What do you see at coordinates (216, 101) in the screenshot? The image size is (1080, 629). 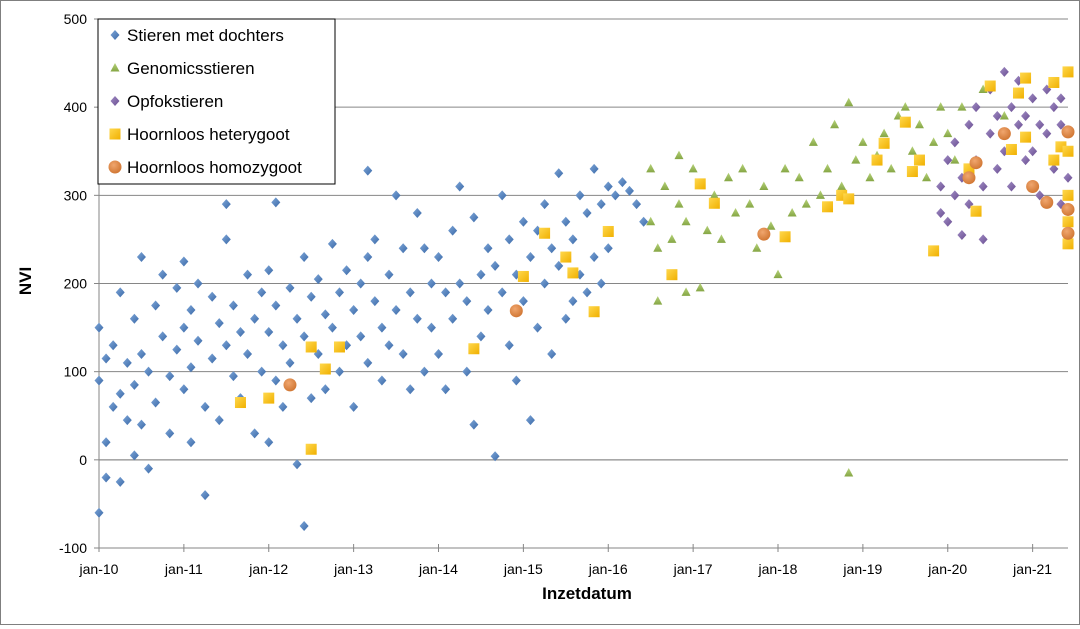 I see `legend-box` at bounding box center [216, 101].